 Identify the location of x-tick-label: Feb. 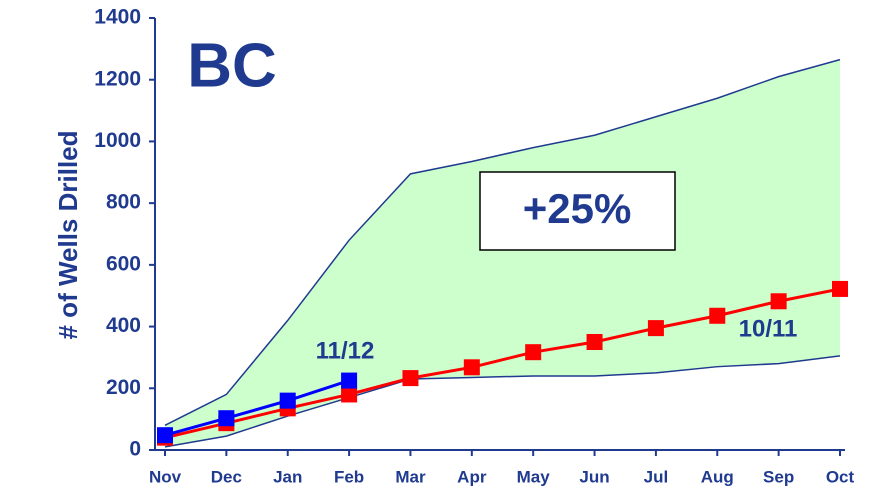
(349, 476).